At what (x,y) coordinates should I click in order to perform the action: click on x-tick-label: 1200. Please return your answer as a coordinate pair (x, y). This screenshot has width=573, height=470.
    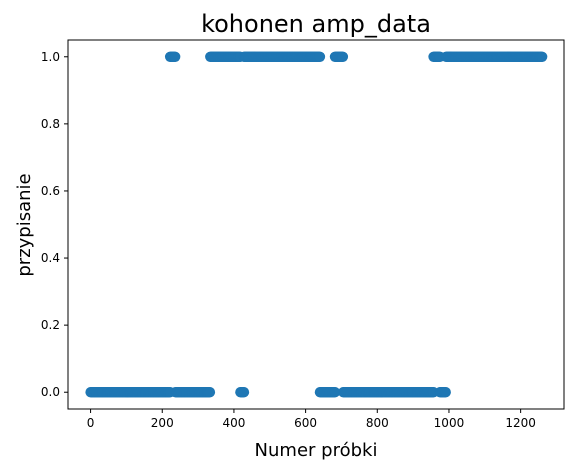
    Looking at the image, I should click on (520, 423).